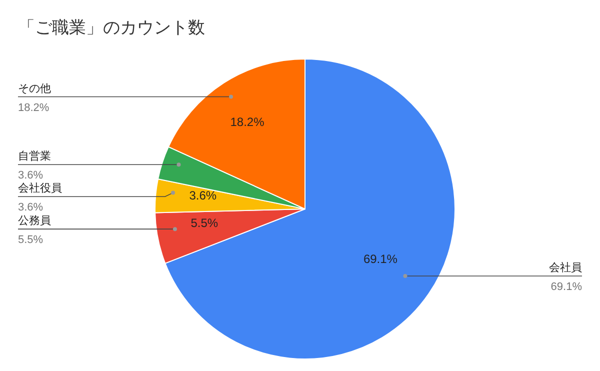  What do you see at coordinates (31, 240) in the screenshot?
I see `data-label: 5.5%` at bounding box center [31, 240].